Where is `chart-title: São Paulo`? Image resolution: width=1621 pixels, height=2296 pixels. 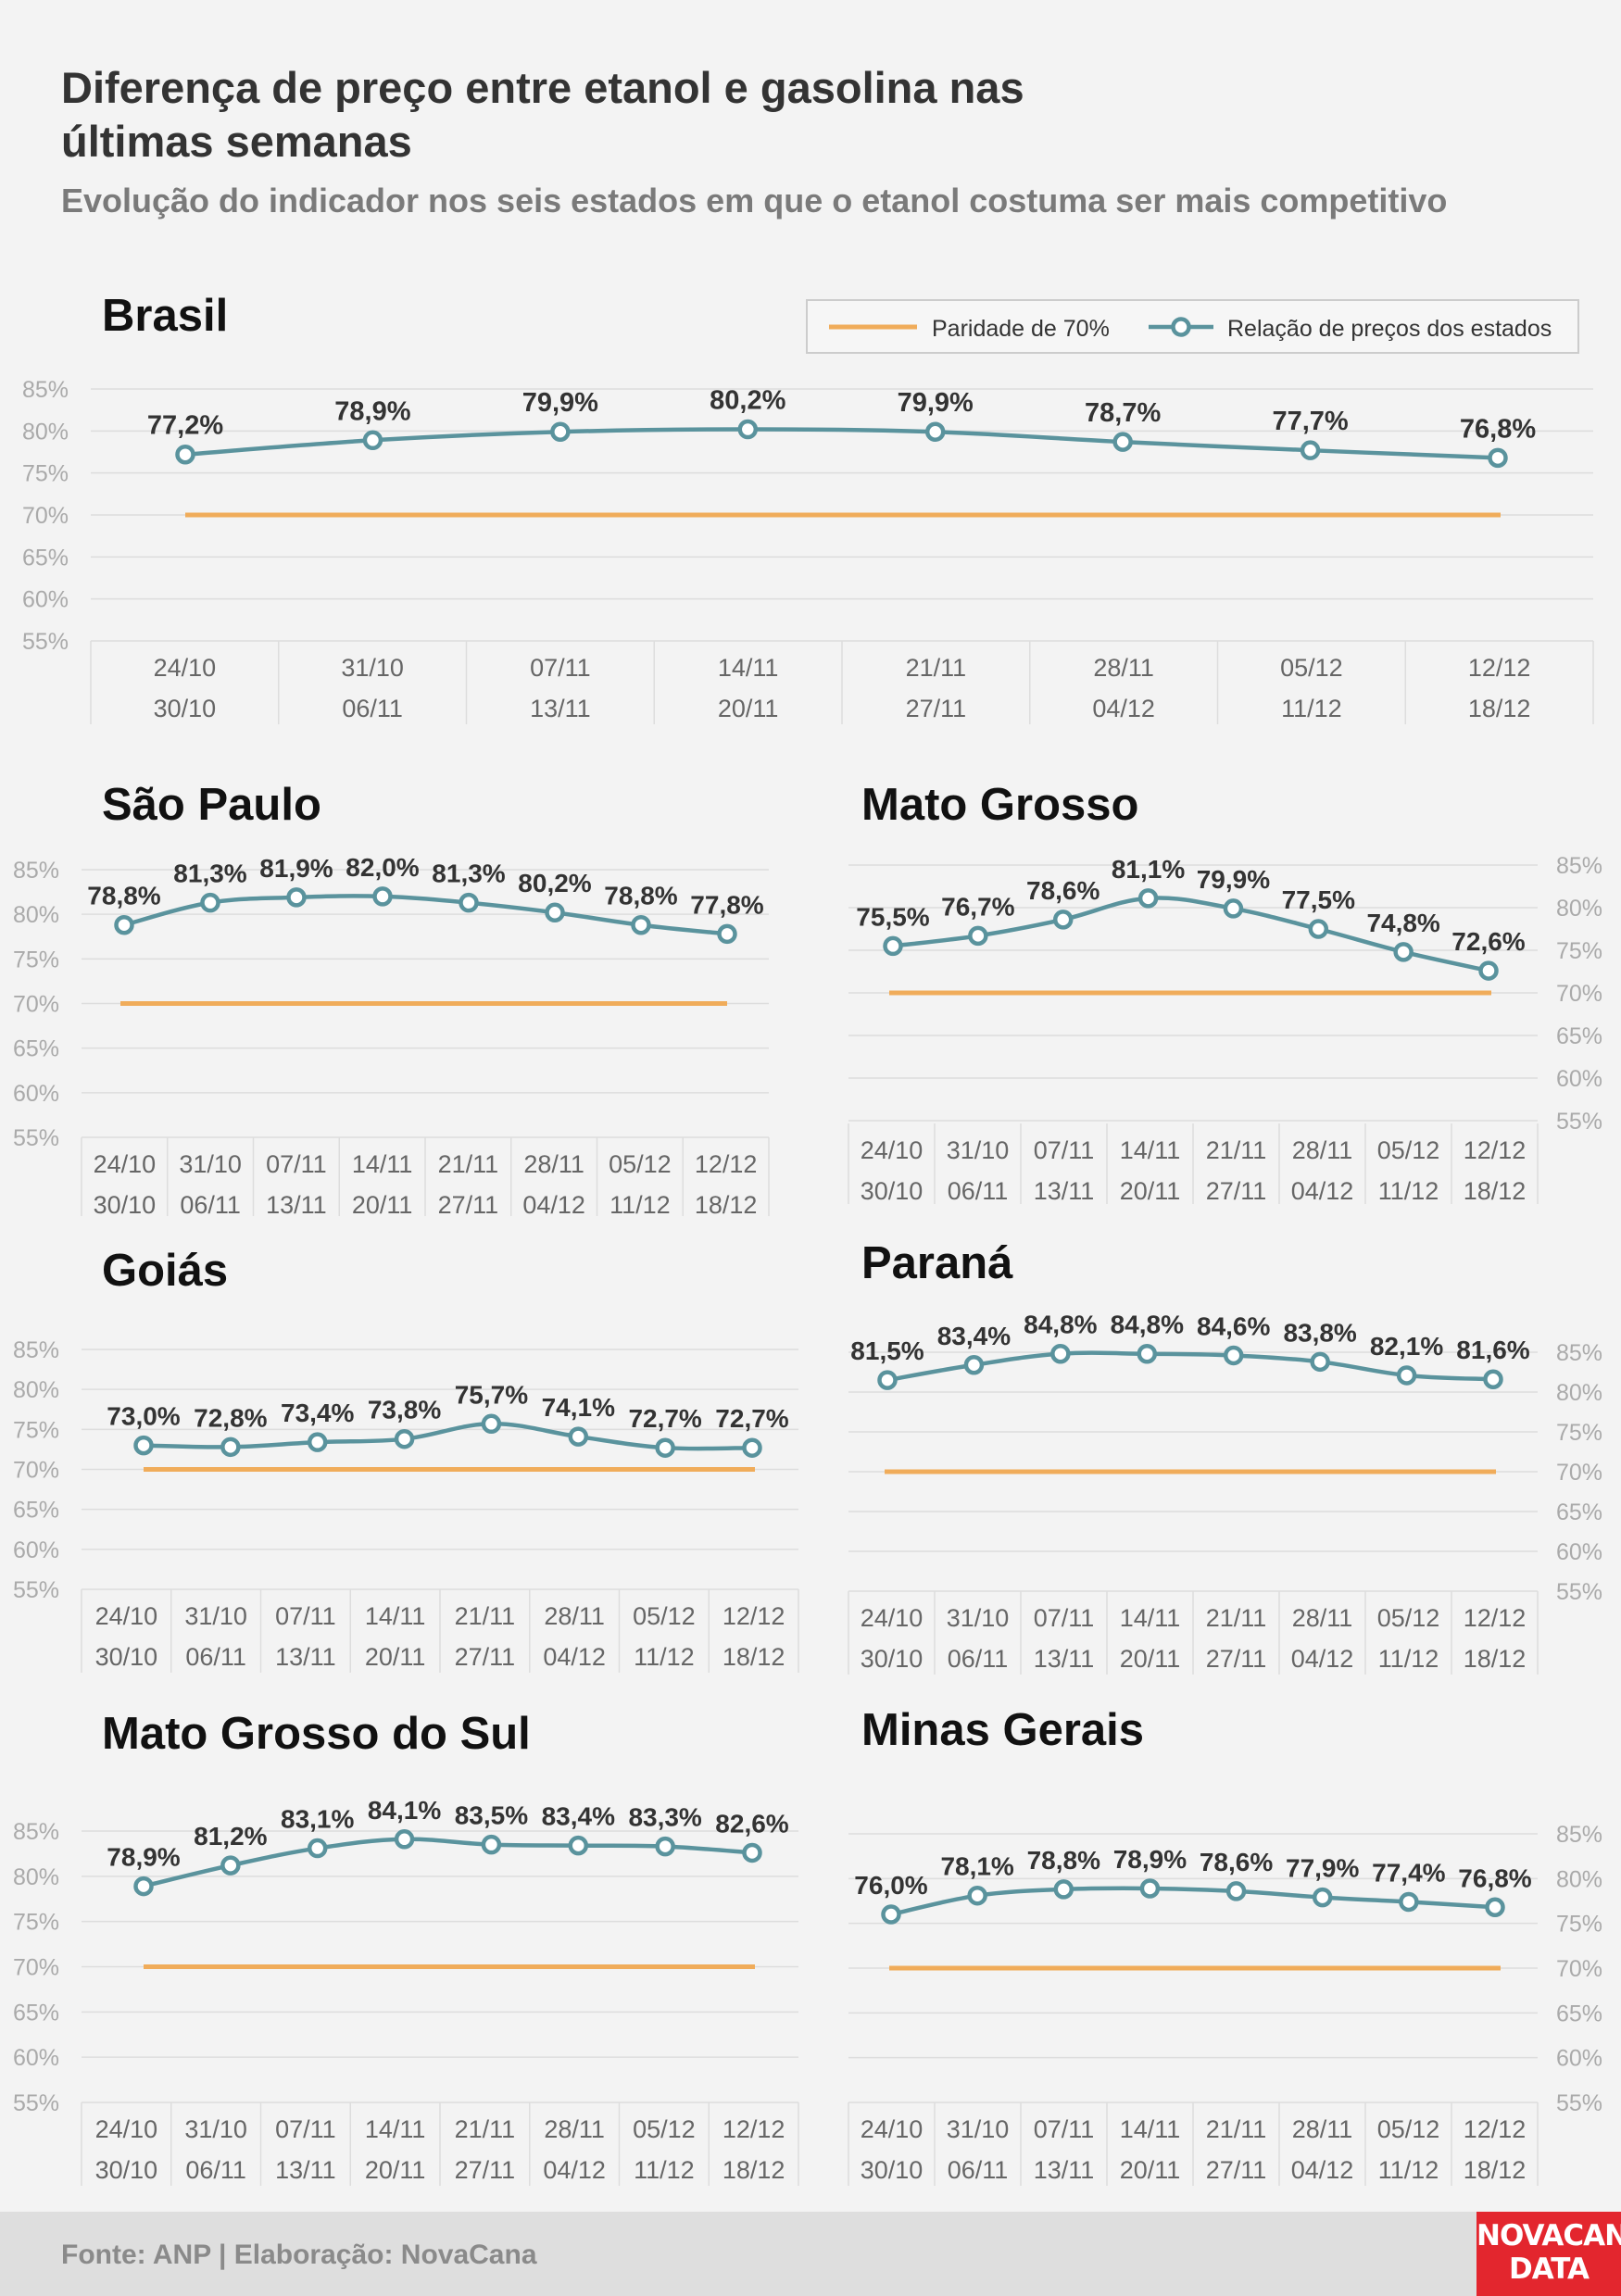
chart-title: São Paulo is located at coordinates (211, 805).